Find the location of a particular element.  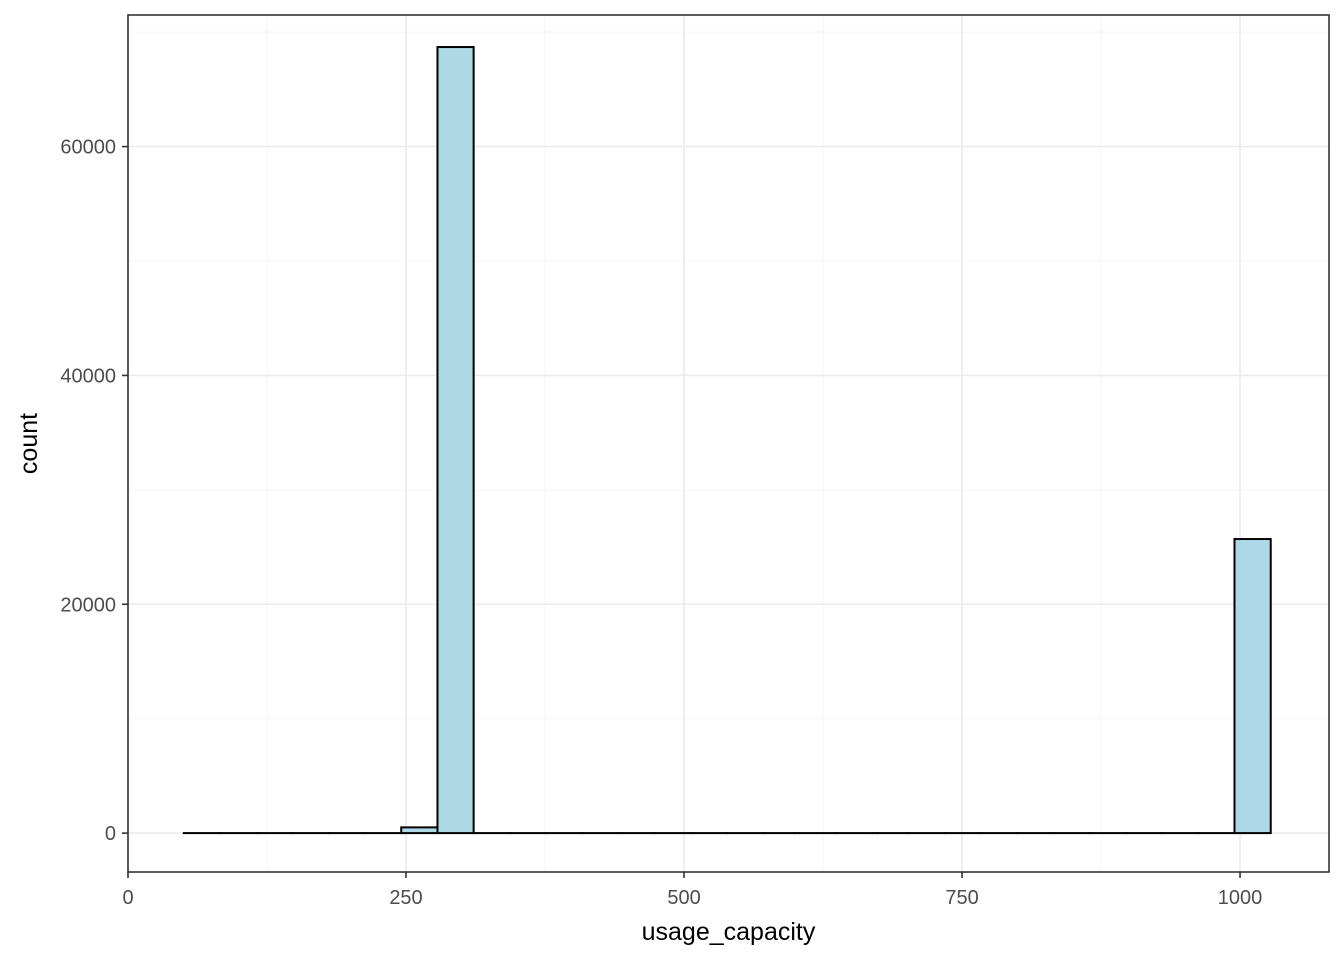

y-axis-title: count is located at coordinates (29, 443).